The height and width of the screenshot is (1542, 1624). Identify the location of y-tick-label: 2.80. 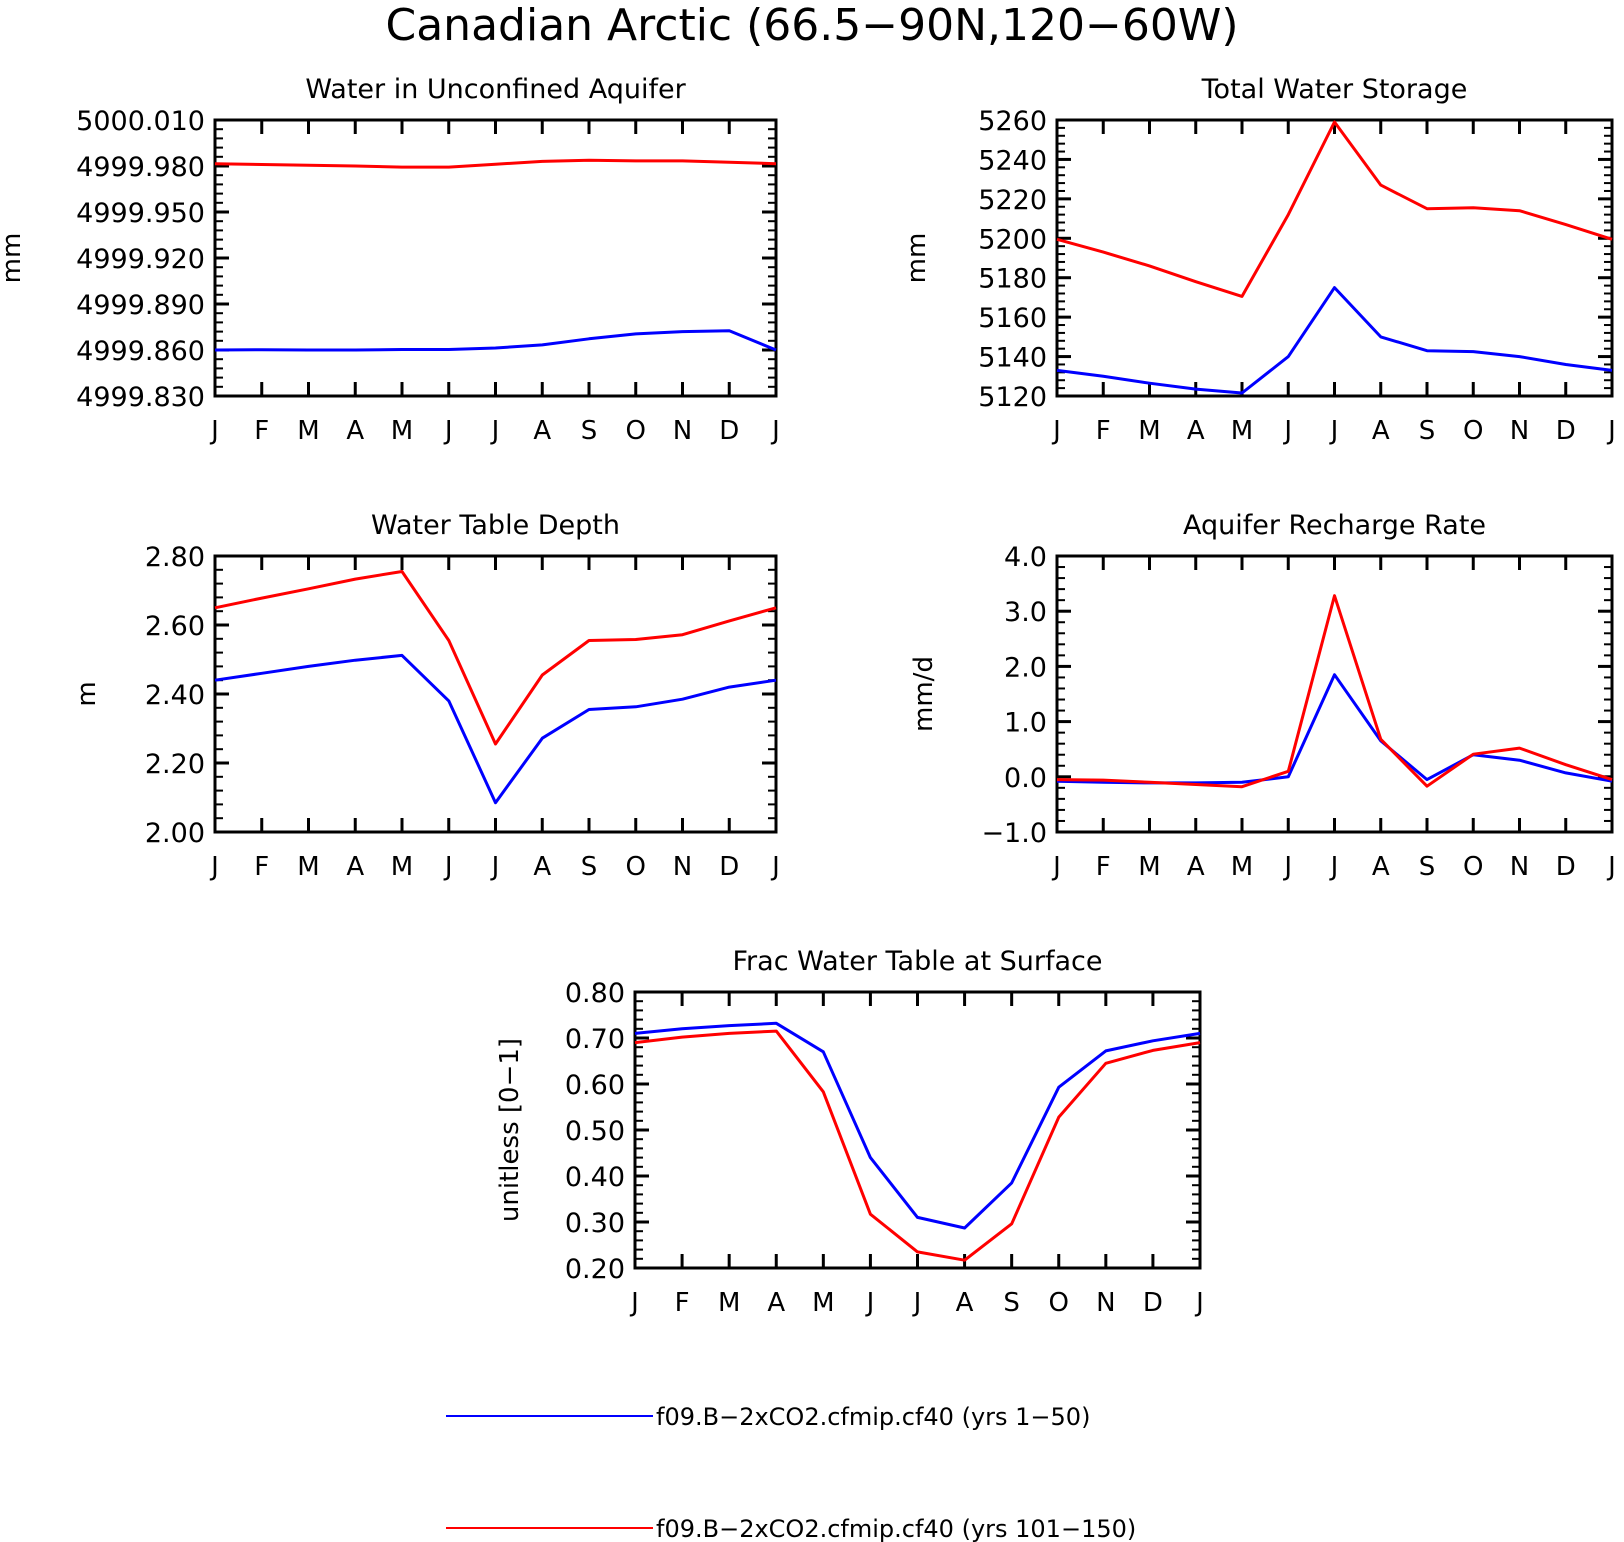
(175, 557).